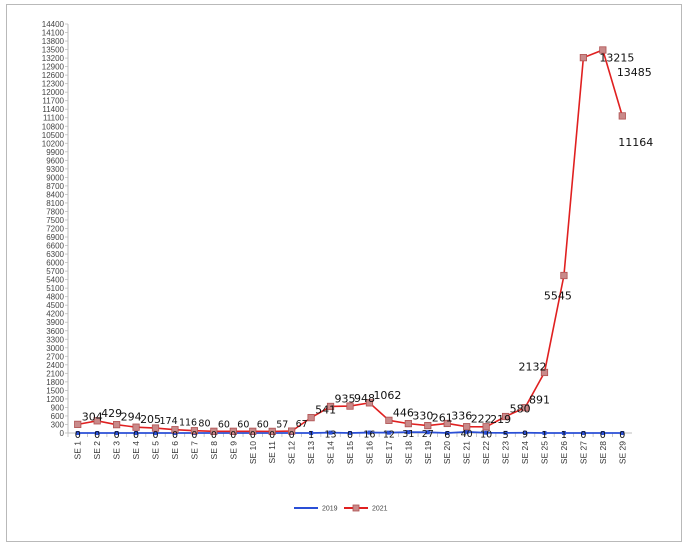 The height and width of the screenshot is (546, 689). What do you see at coordinates (54, 118) in the screenshot?
I see `y-tick-label: 11100` at bounding box center [54, 118].